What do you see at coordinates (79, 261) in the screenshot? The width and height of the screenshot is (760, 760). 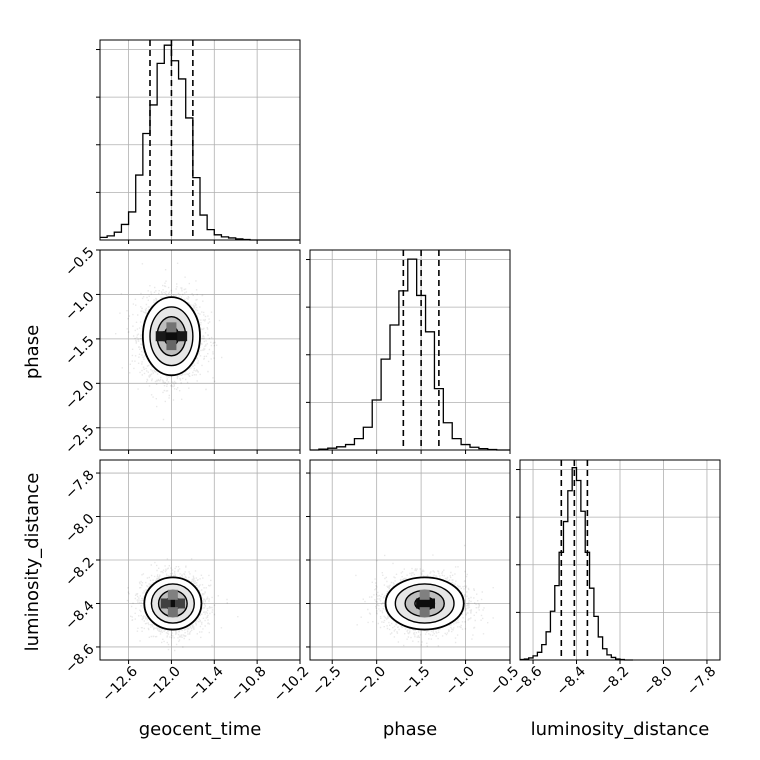 I see `y-tick-label: −0.5` at bounding box center [79, 261].